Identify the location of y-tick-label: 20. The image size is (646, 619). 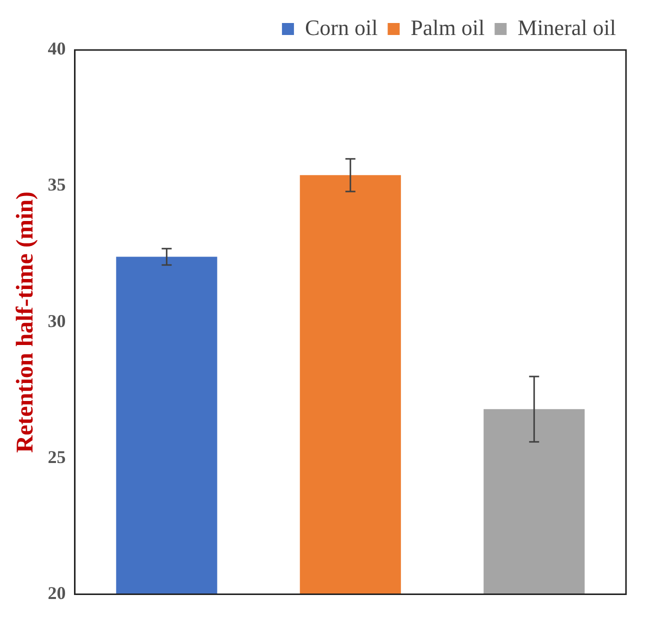
(57, 592).